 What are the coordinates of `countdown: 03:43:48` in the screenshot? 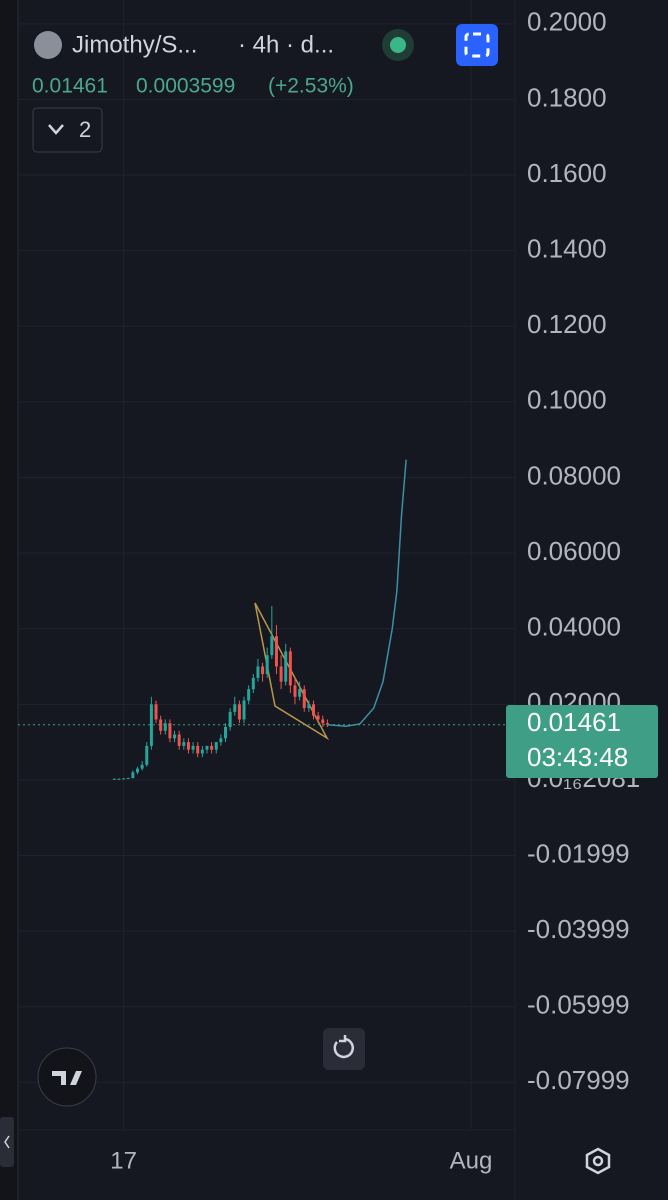 It's located at (577, 757).